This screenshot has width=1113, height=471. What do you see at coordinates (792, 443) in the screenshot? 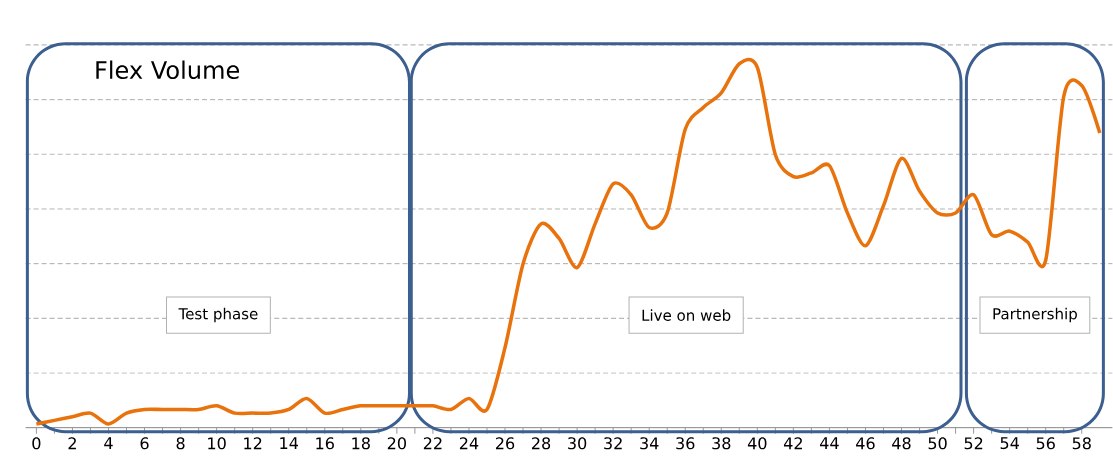
I see `x-tick-label: 42` at bounding box center [792, 443].